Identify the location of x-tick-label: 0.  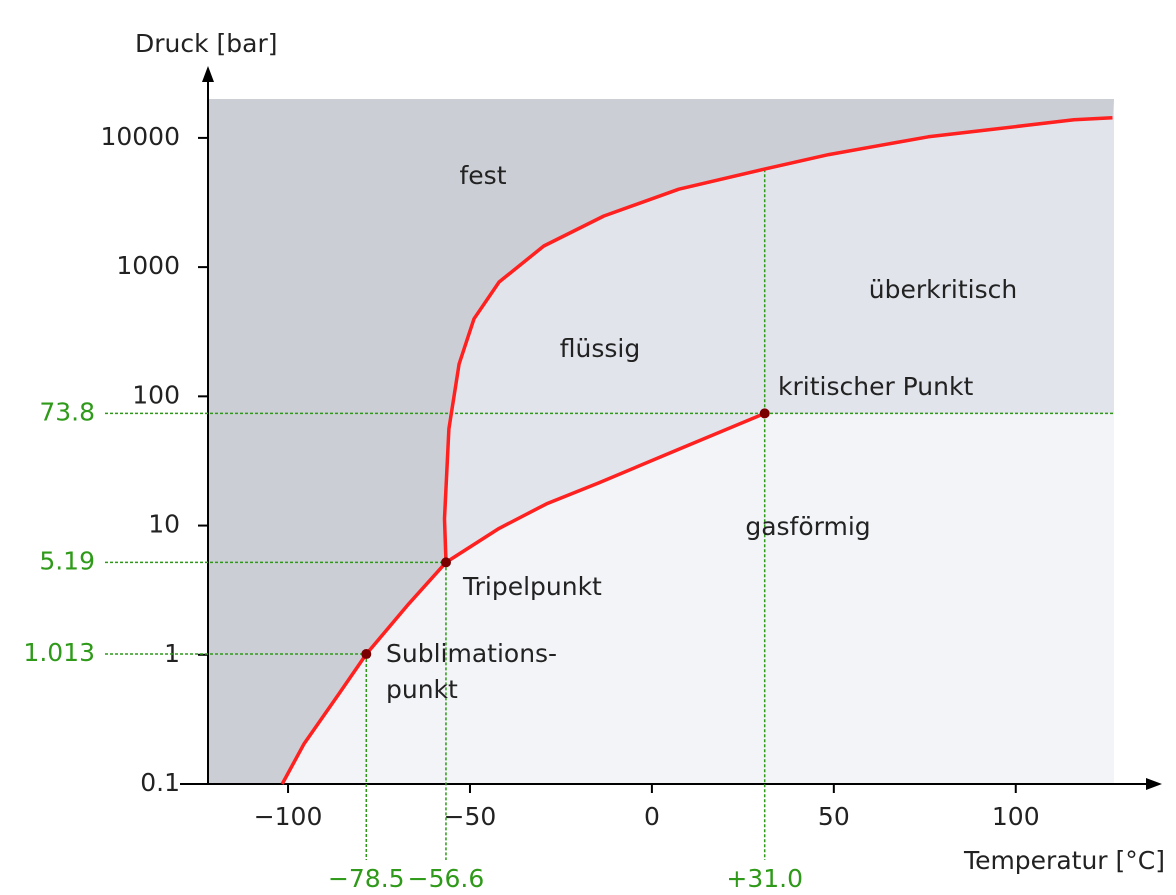
(652, 816).